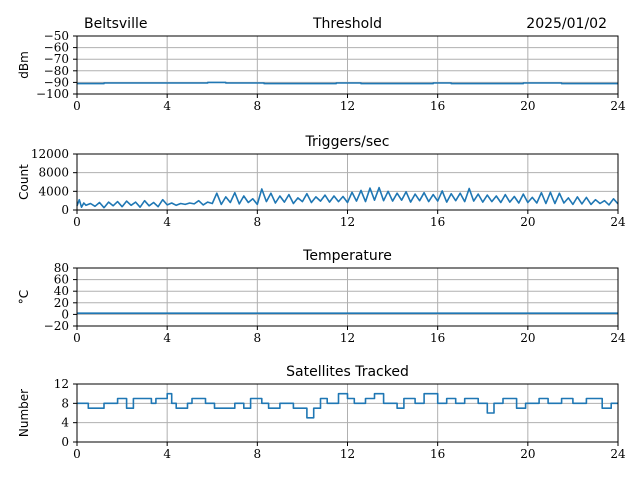 This screenshot has width=640, height=480. What do you see at coordinates (56, 326) in the screenshot?
I see `y-tick-label: −20` at bounding box center [56, 326].